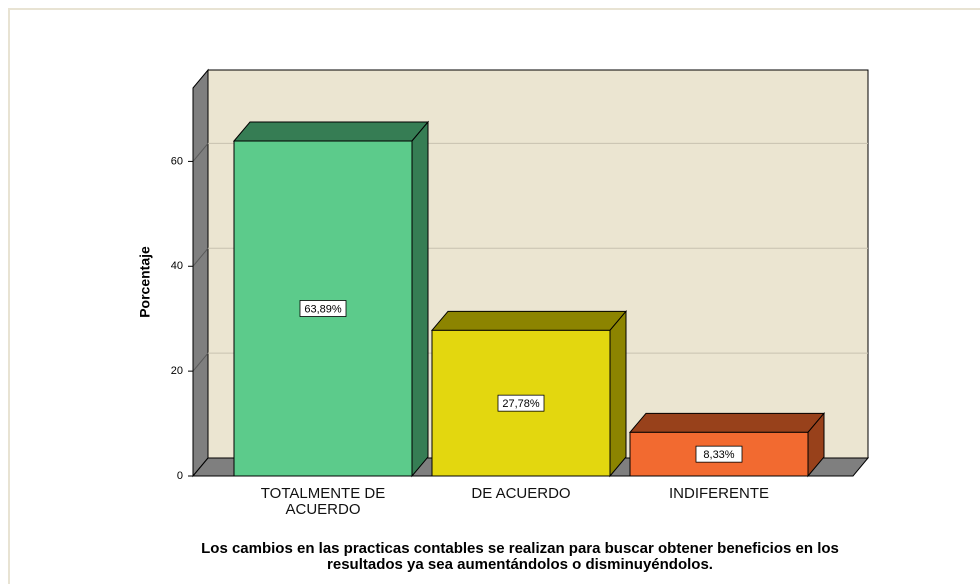  I want to click on value-label: 8,33%, so click(718, 455).